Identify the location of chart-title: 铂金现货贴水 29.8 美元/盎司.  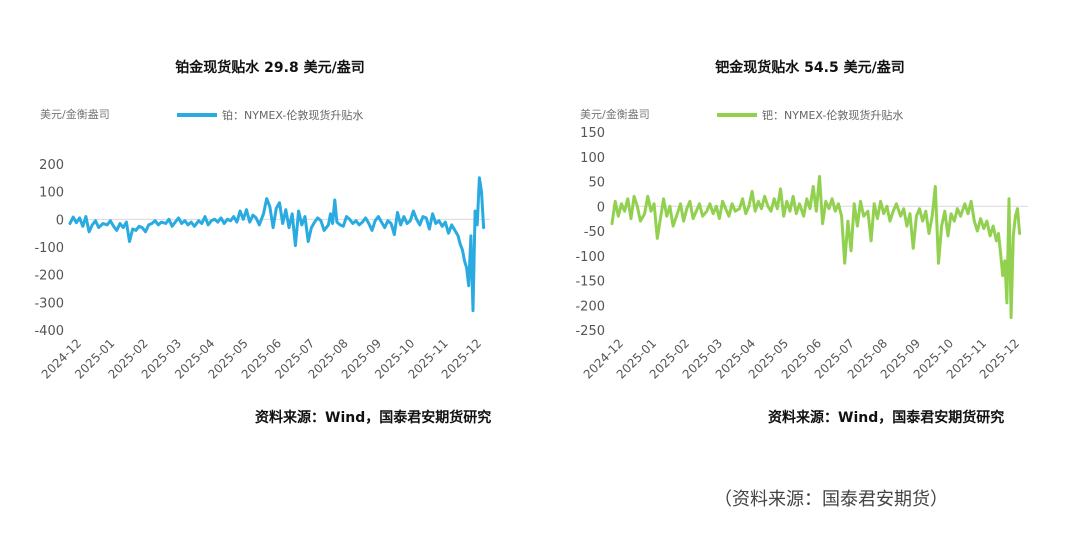
(270, 68).